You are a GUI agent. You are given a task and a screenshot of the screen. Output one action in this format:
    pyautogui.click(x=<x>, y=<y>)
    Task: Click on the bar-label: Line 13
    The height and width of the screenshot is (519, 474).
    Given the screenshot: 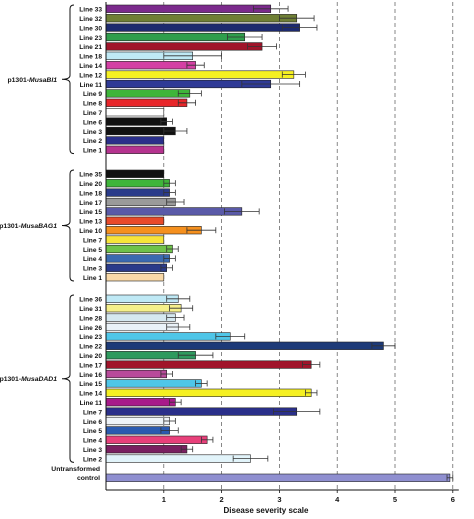 What is the action you would take?
    pyautogui.click(x=90, y=222)
    